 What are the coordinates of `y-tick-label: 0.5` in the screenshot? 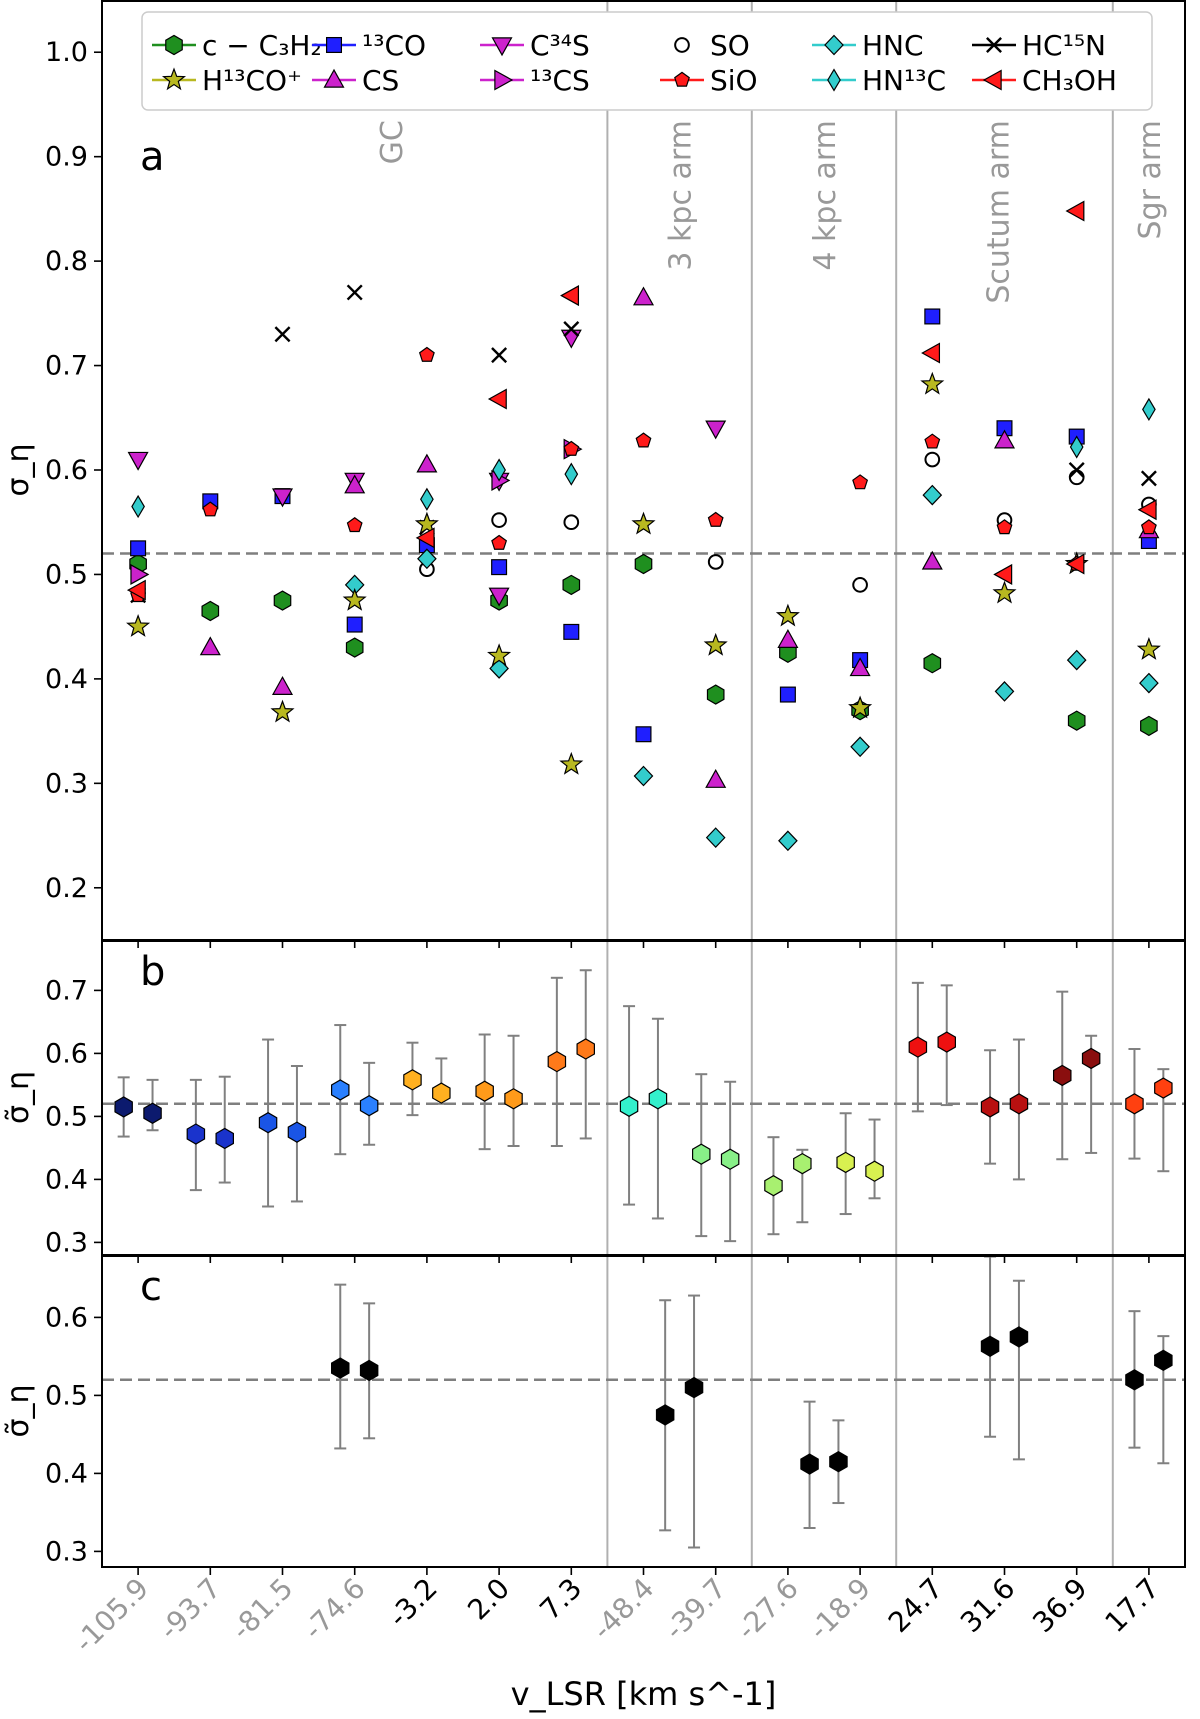 It's located at (66, 1395).